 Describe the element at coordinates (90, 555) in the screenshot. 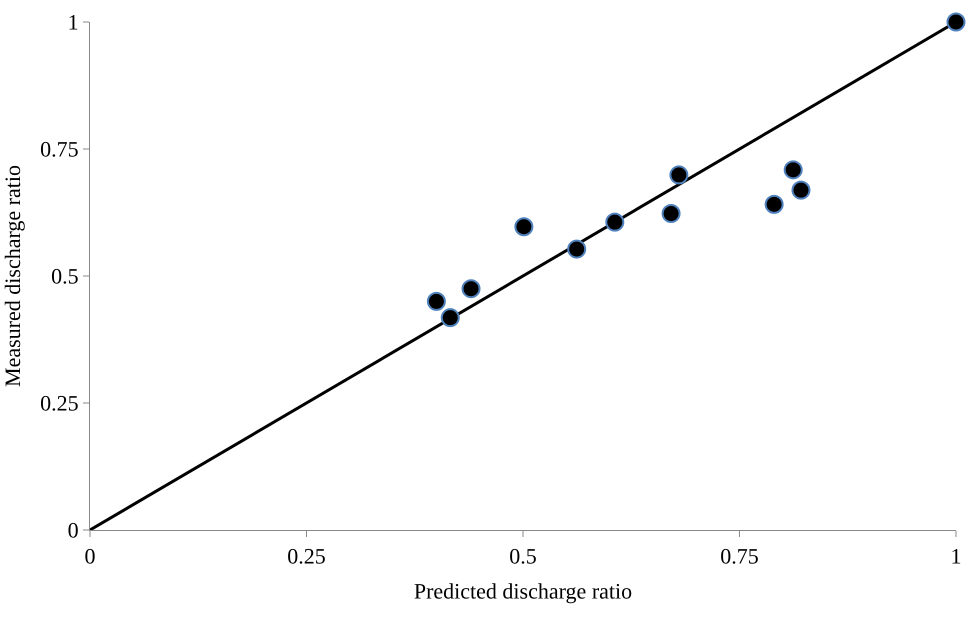

I see `x-tick-label: 0` at that location.